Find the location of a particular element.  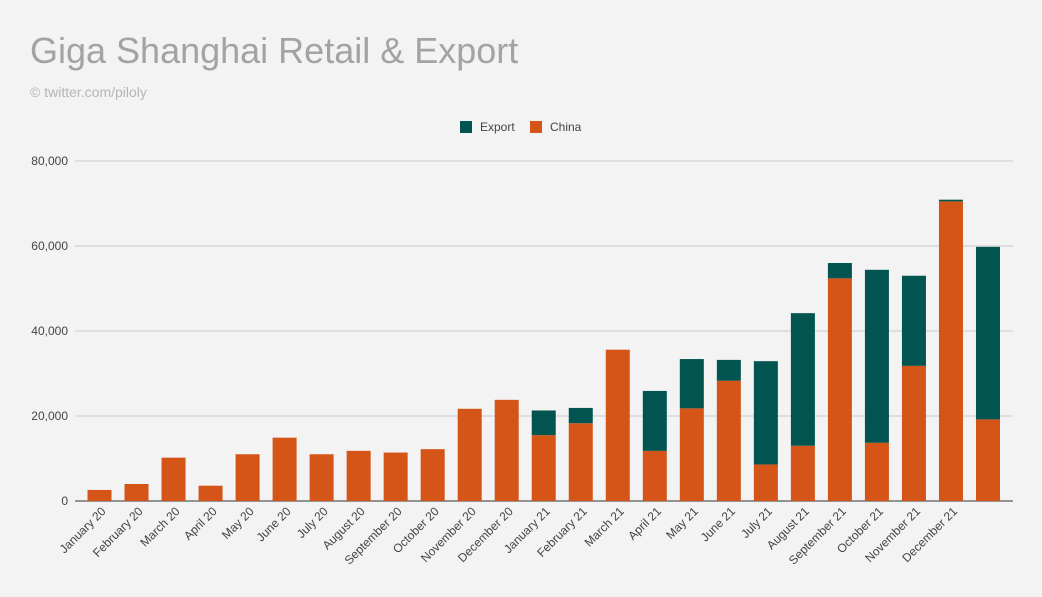

y-tick-label: 20,000 is located at coordinates (49, 416).